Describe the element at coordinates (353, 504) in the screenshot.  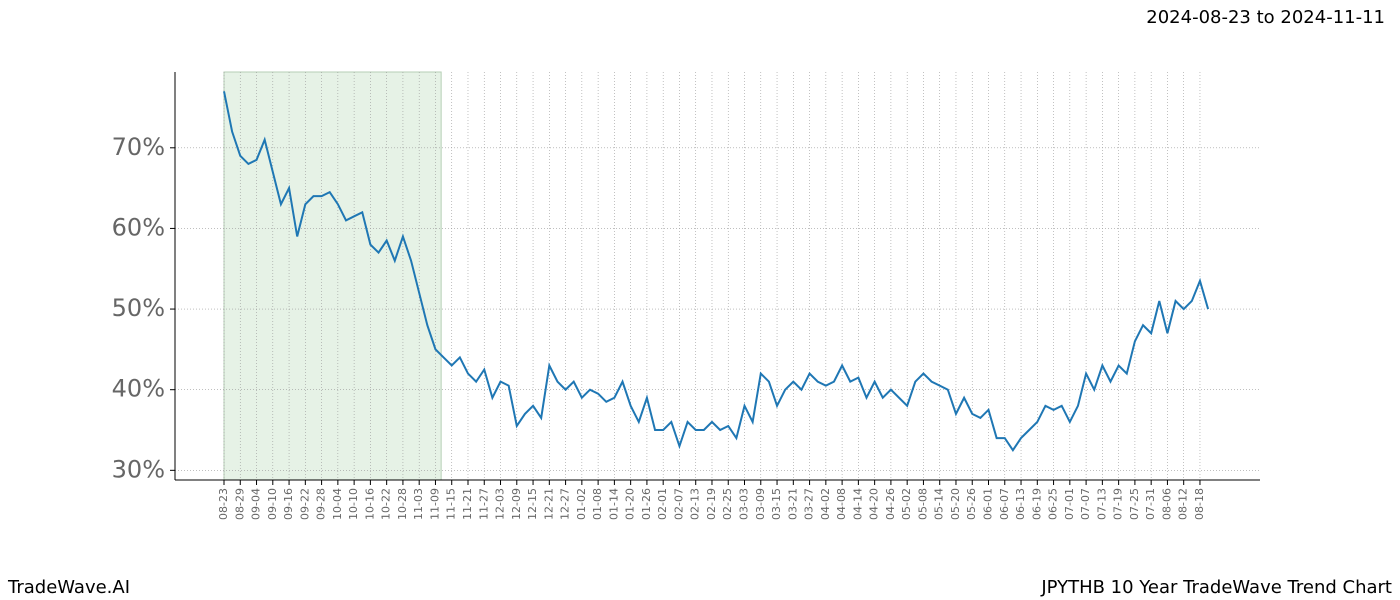
I see `x-tick-label: 10-10` at that location.